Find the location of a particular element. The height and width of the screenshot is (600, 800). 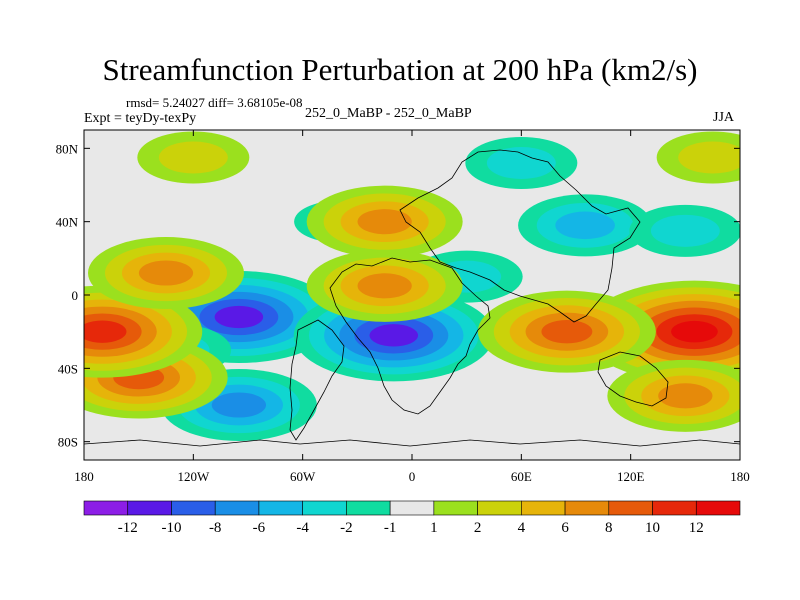

x-tick-label-3: 0 is located at coordinates (412, 476).